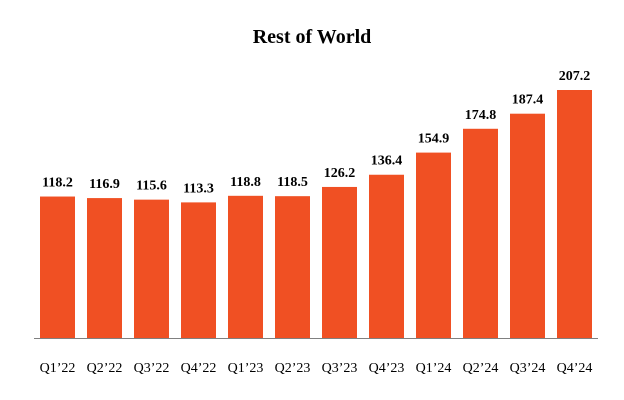  What do you see at coordinates (481, 368) in the screenshot?
I see `x-tick-label-10: Q2’24` at bounding box center [481, 368].